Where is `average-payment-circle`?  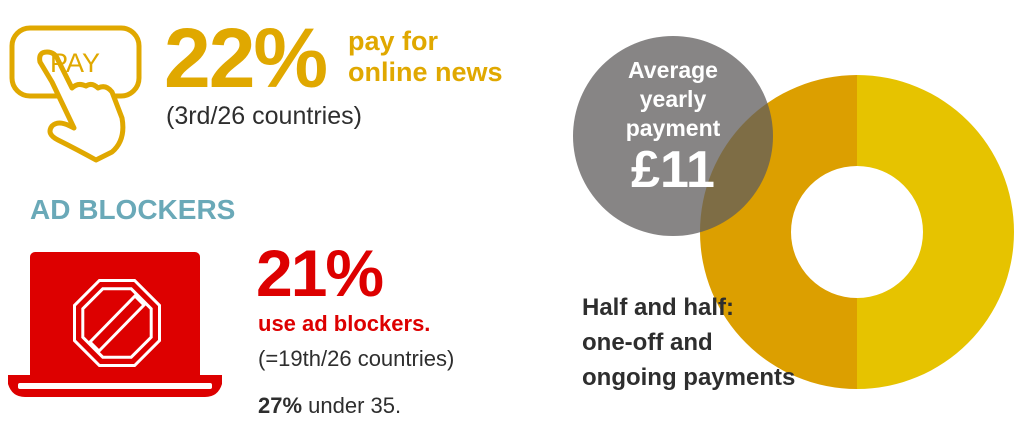 average-payment-circle is located at coordinates (673, 136).